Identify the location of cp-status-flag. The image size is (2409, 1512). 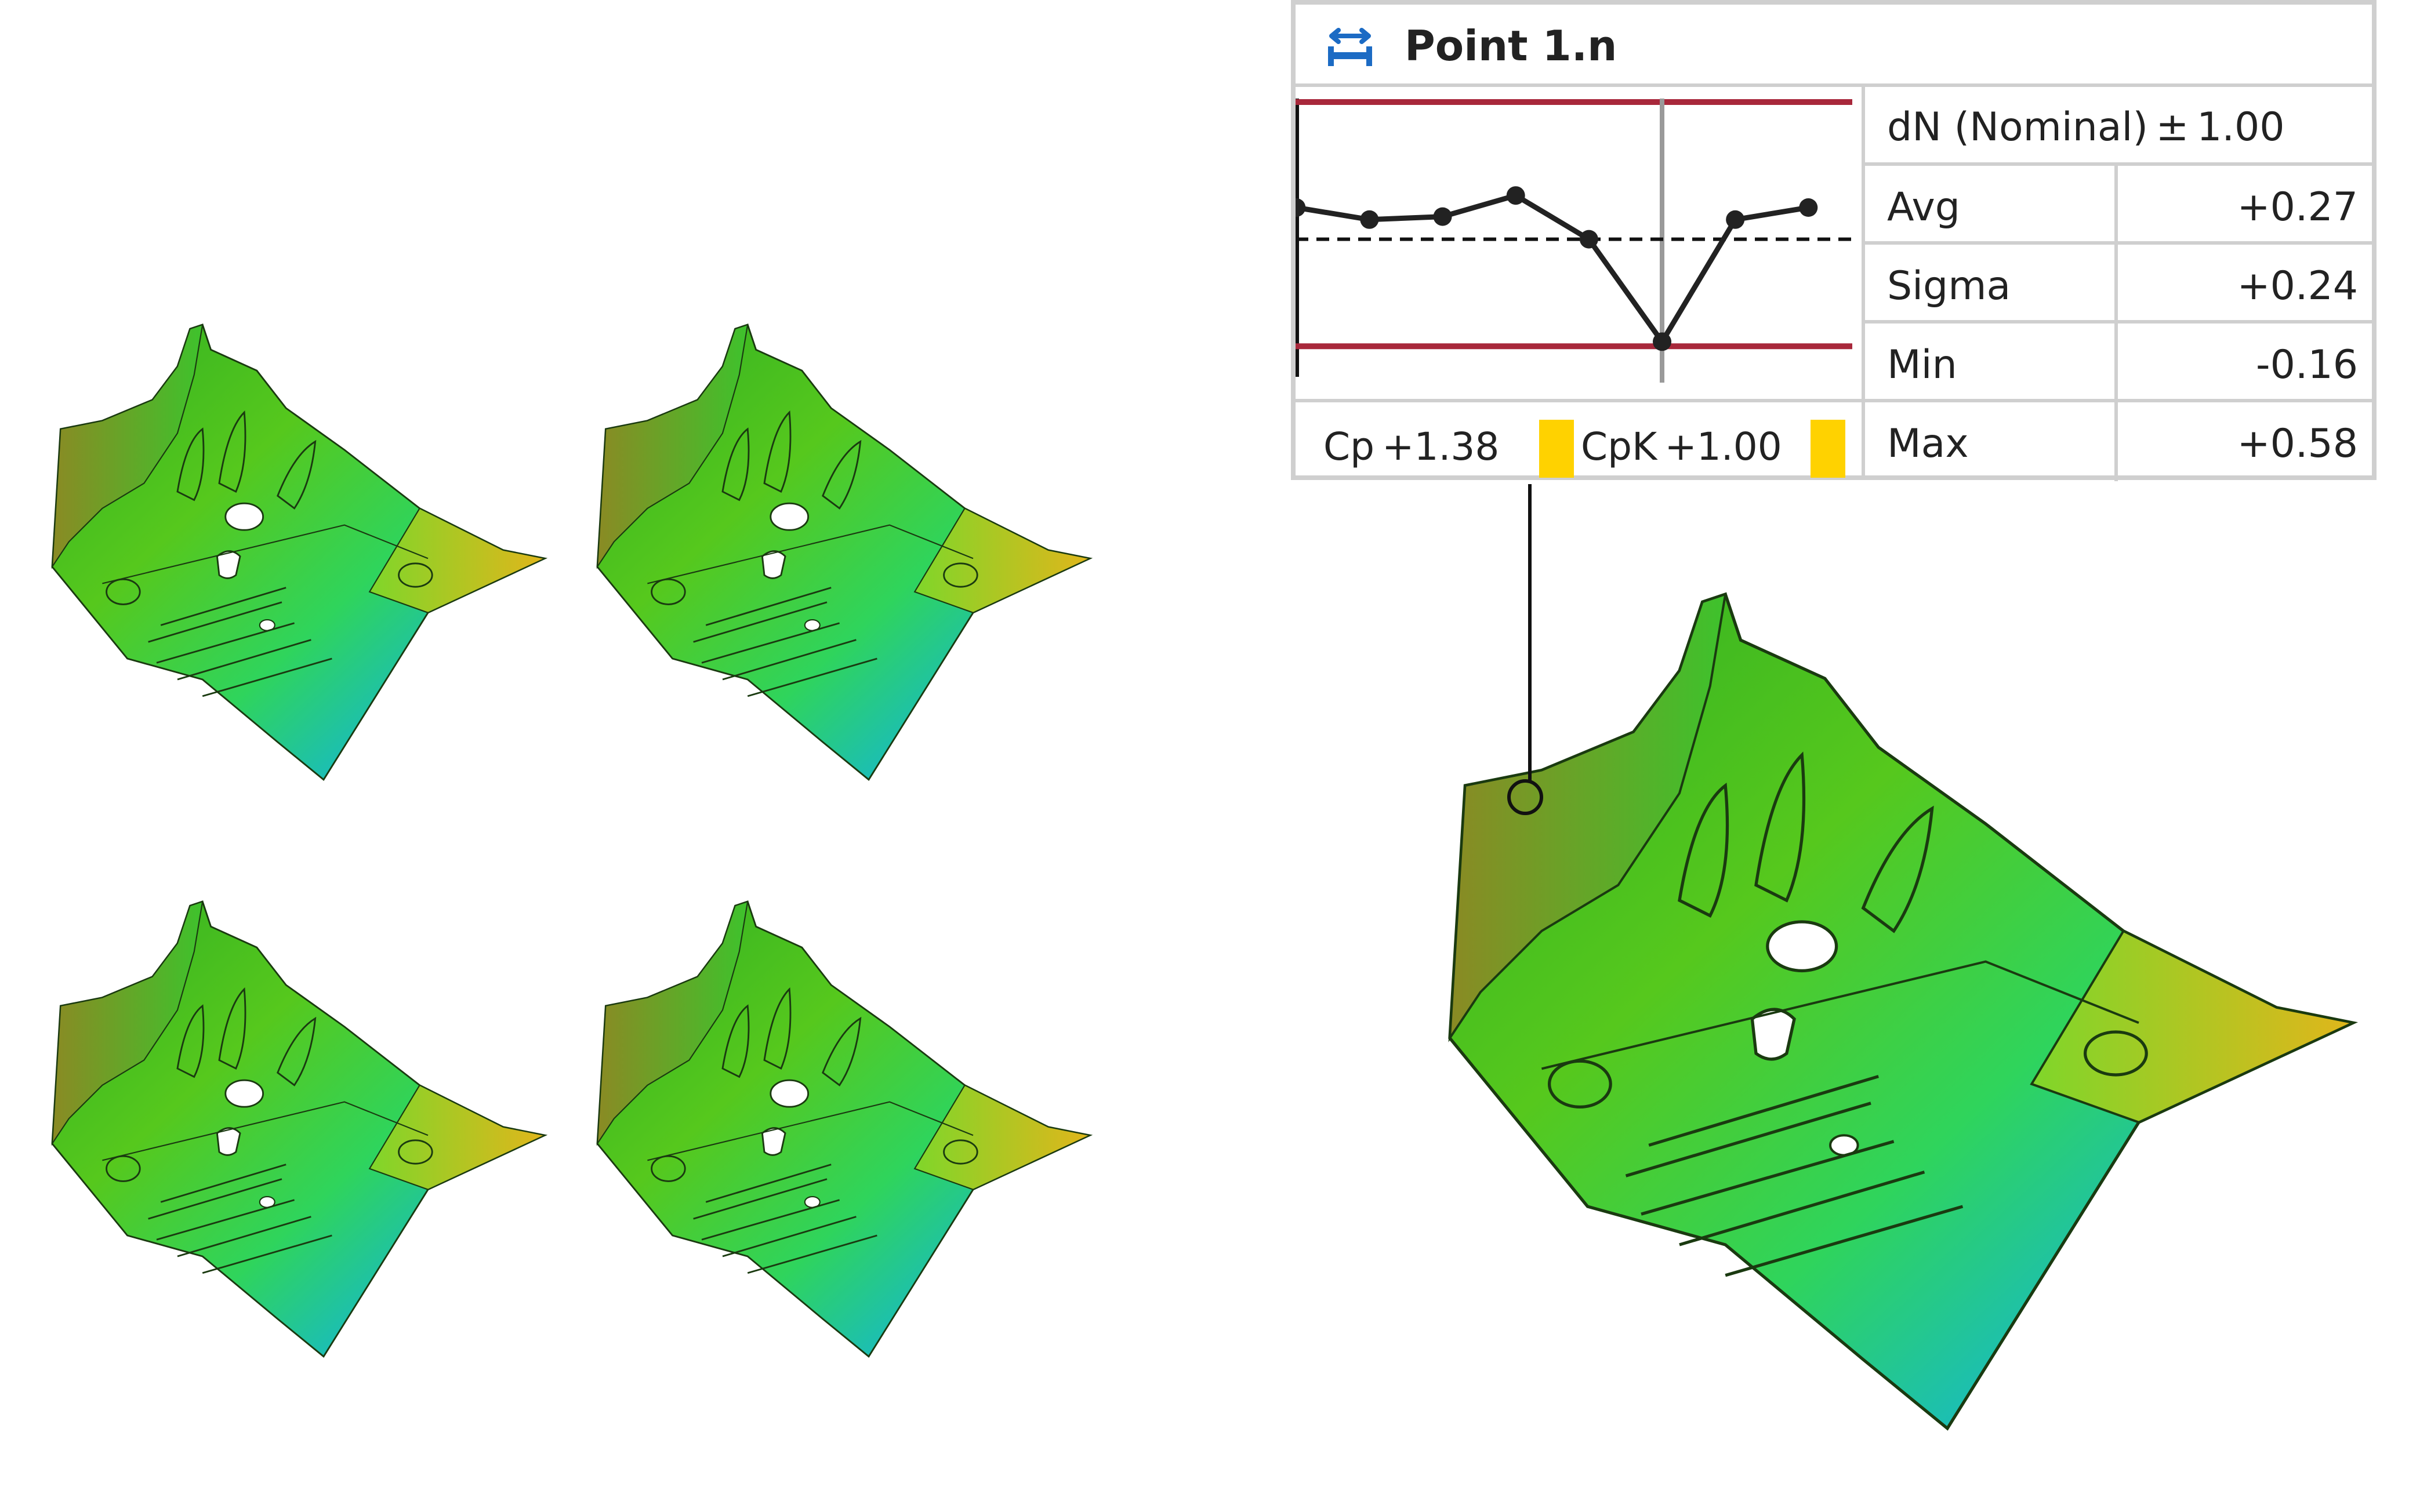
(1556, 449).